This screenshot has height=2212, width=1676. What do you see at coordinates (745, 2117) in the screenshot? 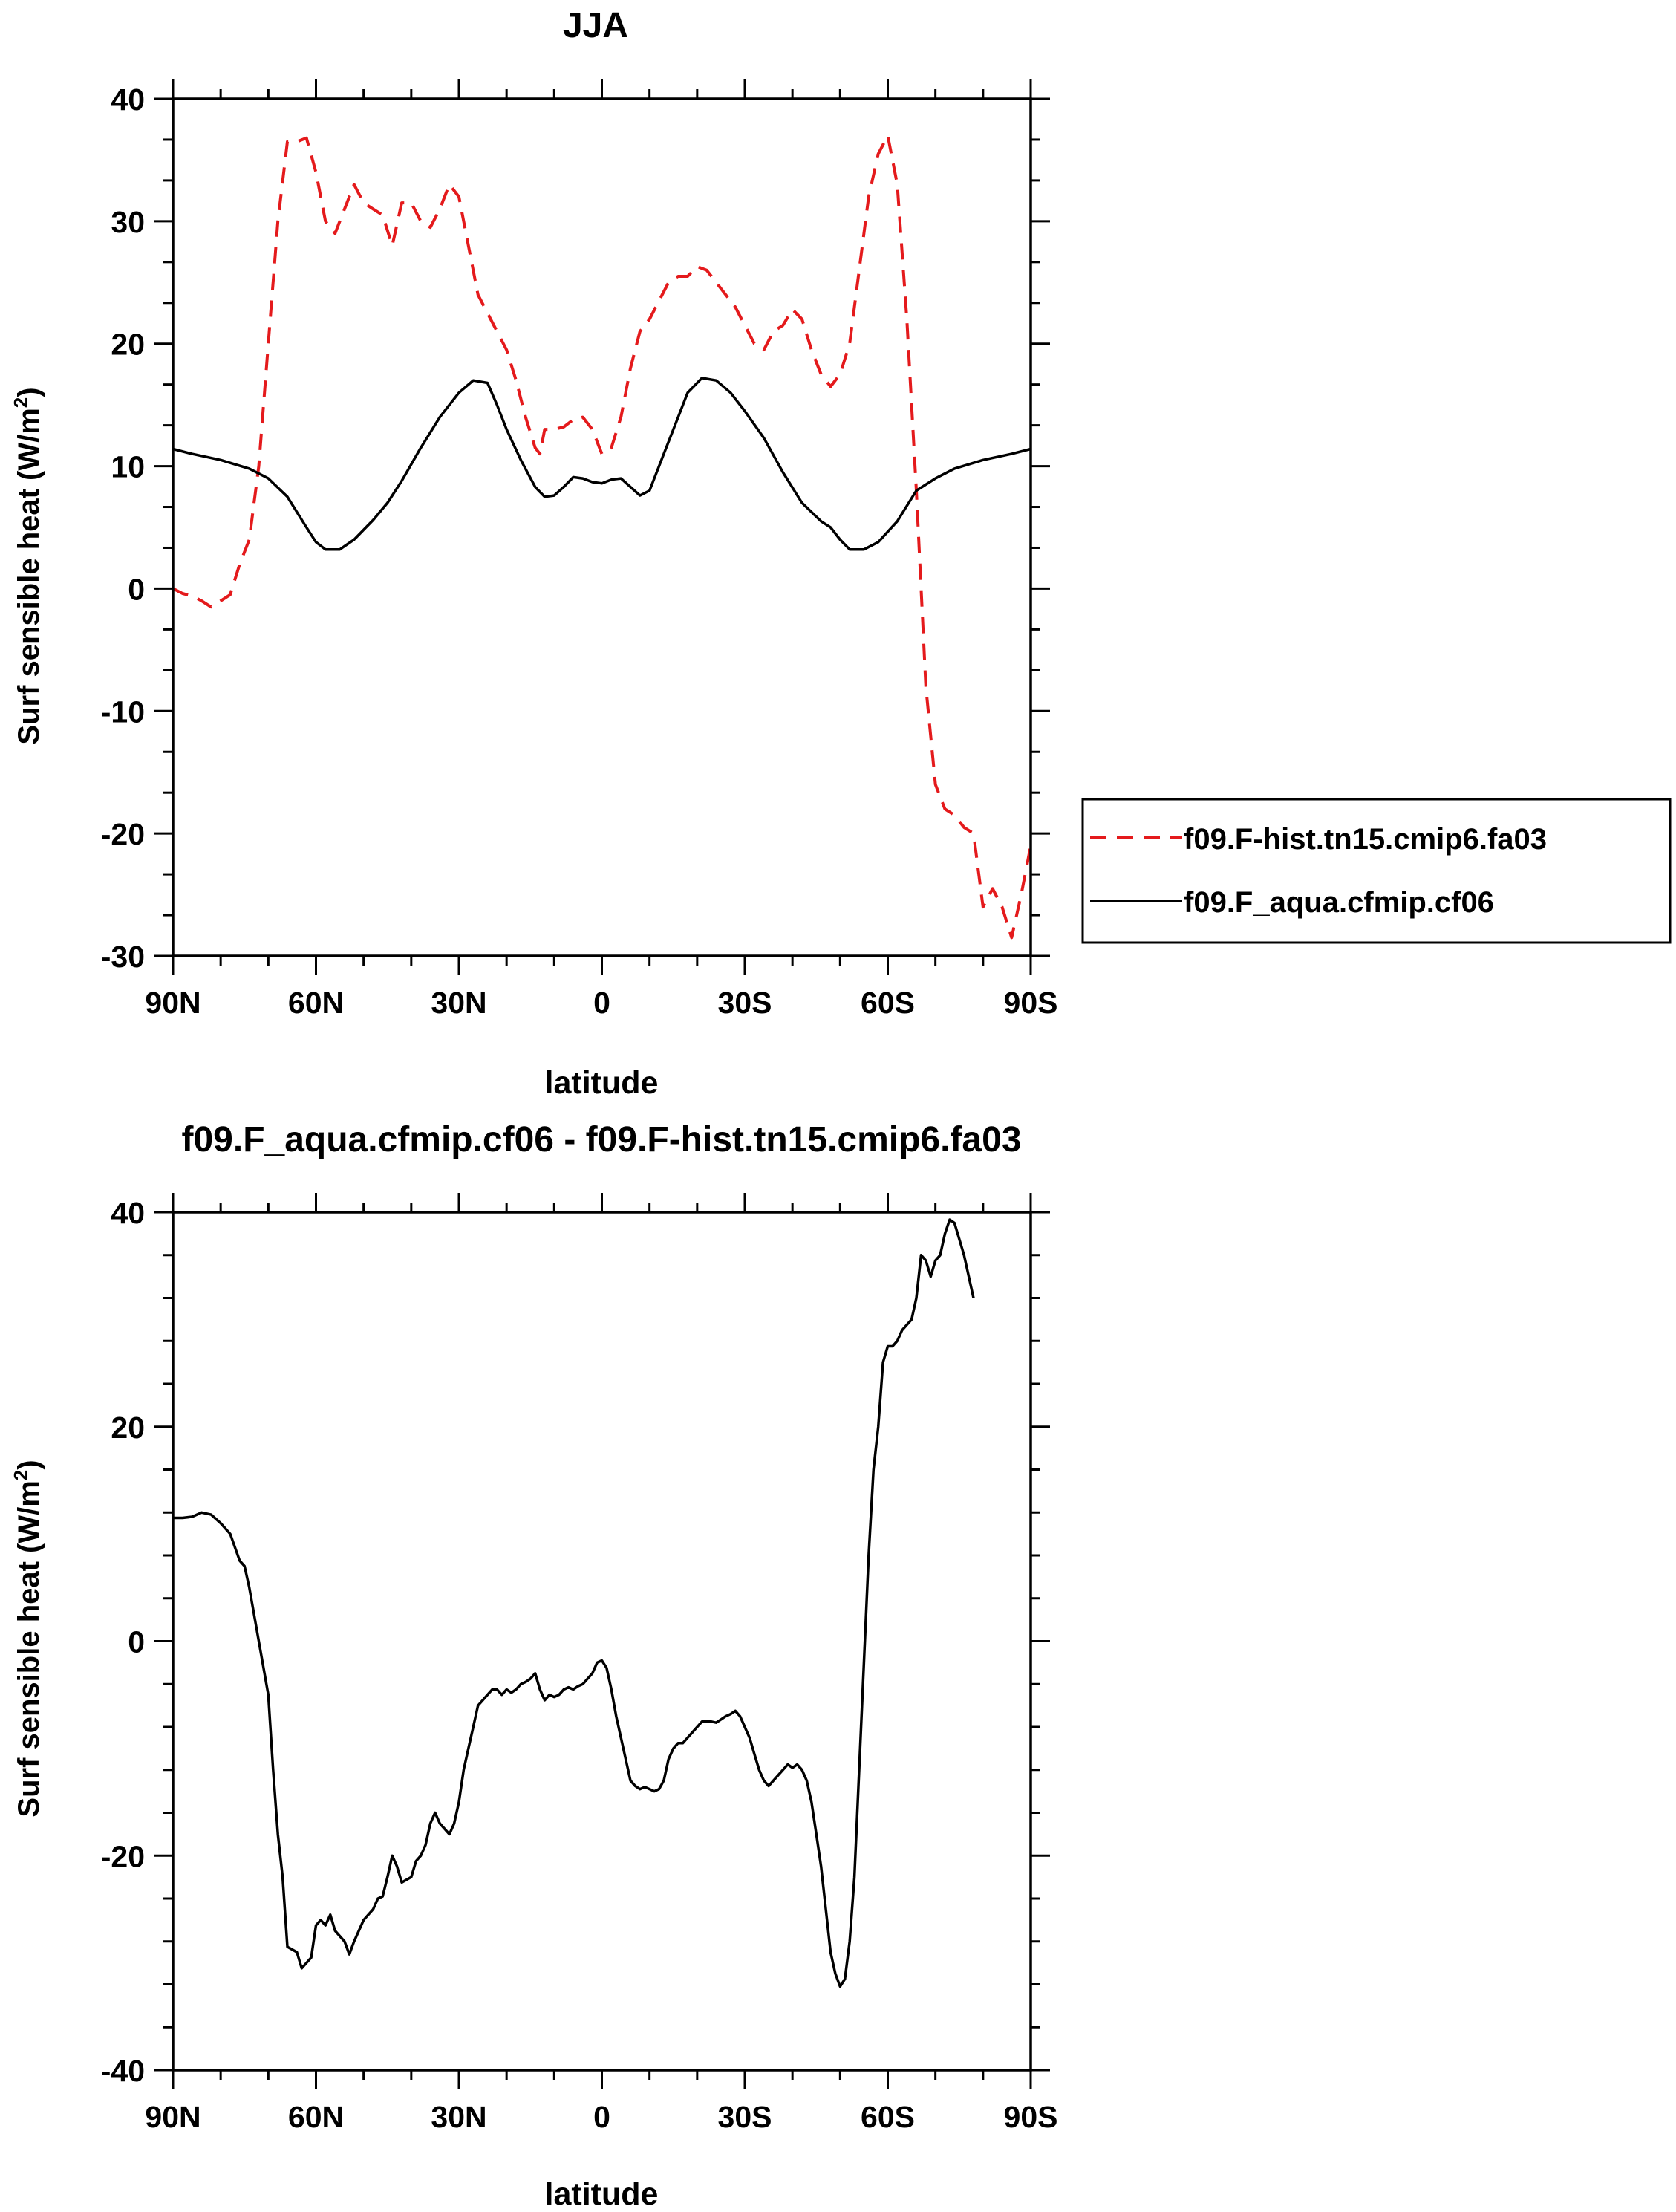
I see `bottom-x-tick-label: 30S` at bounding box center [745, 2117].